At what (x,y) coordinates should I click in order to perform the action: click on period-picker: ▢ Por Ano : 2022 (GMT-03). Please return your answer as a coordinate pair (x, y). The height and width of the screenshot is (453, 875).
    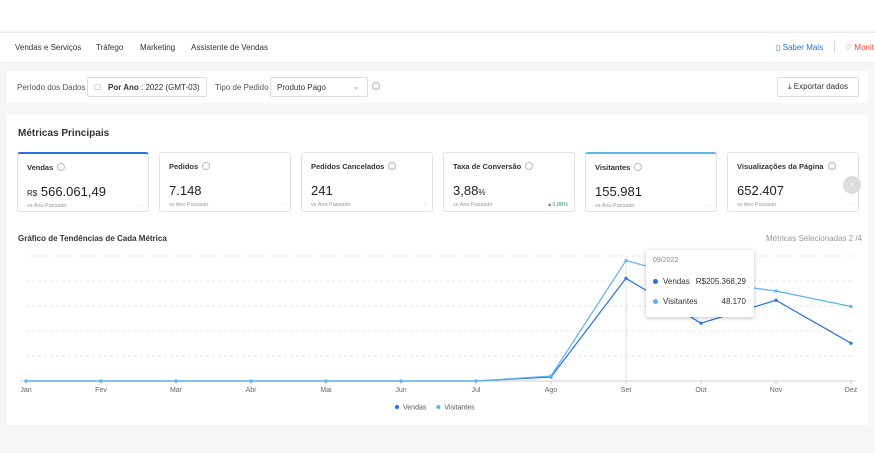
    Looking at the image, I should click on (147, 87).